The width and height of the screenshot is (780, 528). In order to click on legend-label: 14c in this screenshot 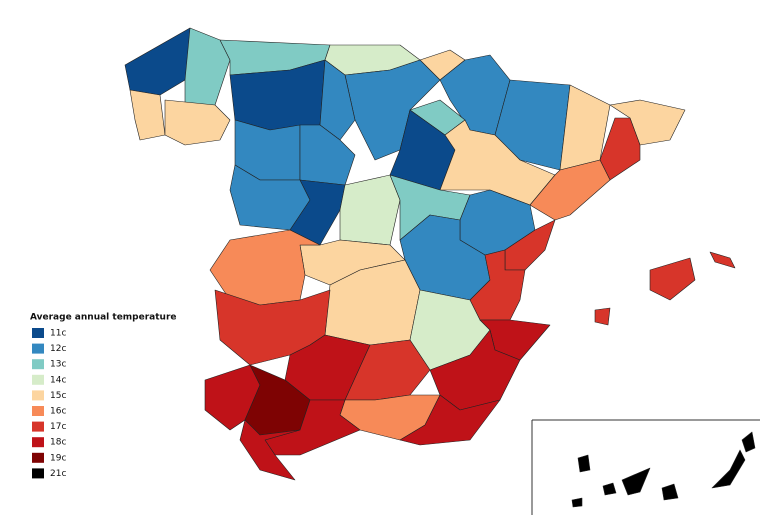, I will do `click(58, 380)`.